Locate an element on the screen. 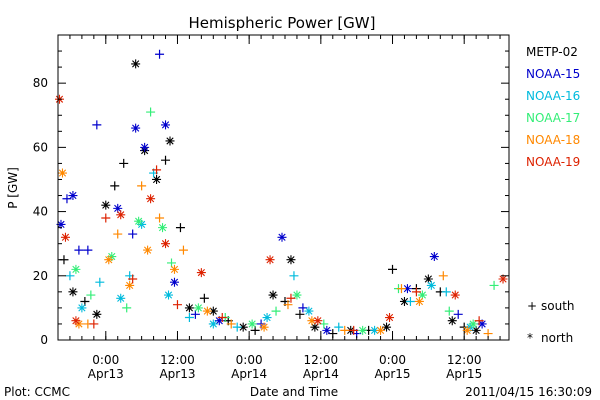 The image size is (600, 400). south-symbol: + is located at coordinates (532, 306).